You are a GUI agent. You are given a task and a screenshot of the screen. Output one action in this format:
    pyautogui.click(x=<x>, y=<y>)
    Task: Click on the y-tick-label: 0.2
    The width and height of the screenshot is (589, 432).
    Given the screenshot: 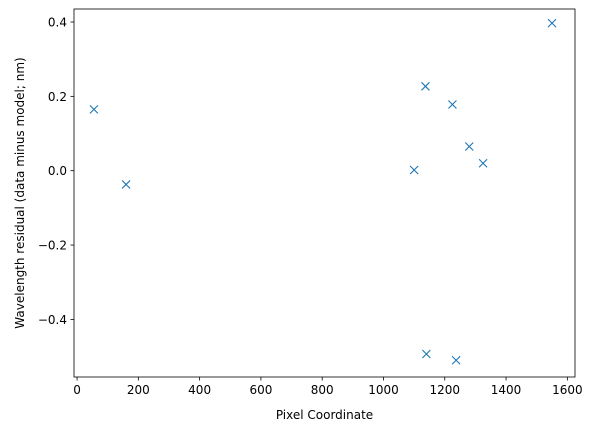 What is the action you would take?
    pyautogui.click(x=57, y=97)
    